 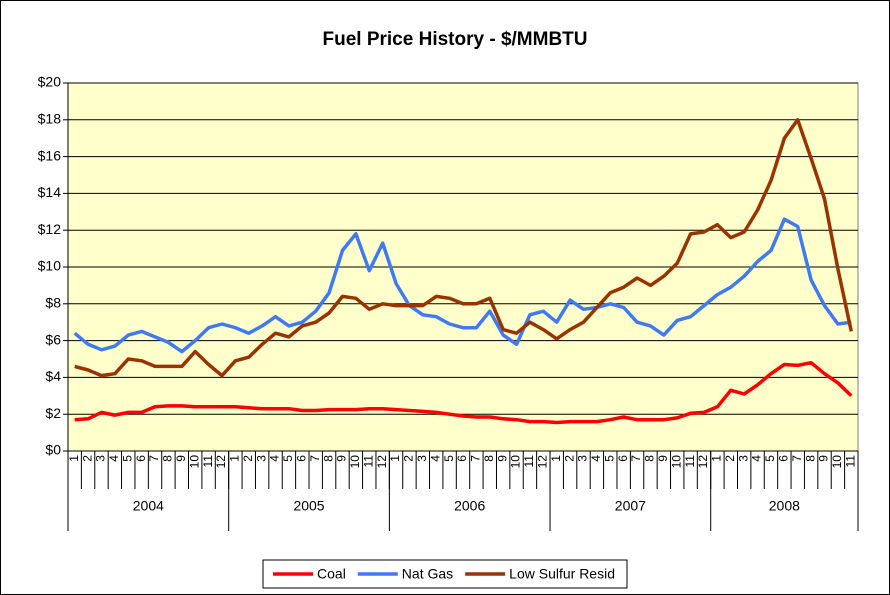 What do you see at coordinates (331, 574) in the screenshot?
I see `legend-label: Coal` at bounding box center [331, 574].